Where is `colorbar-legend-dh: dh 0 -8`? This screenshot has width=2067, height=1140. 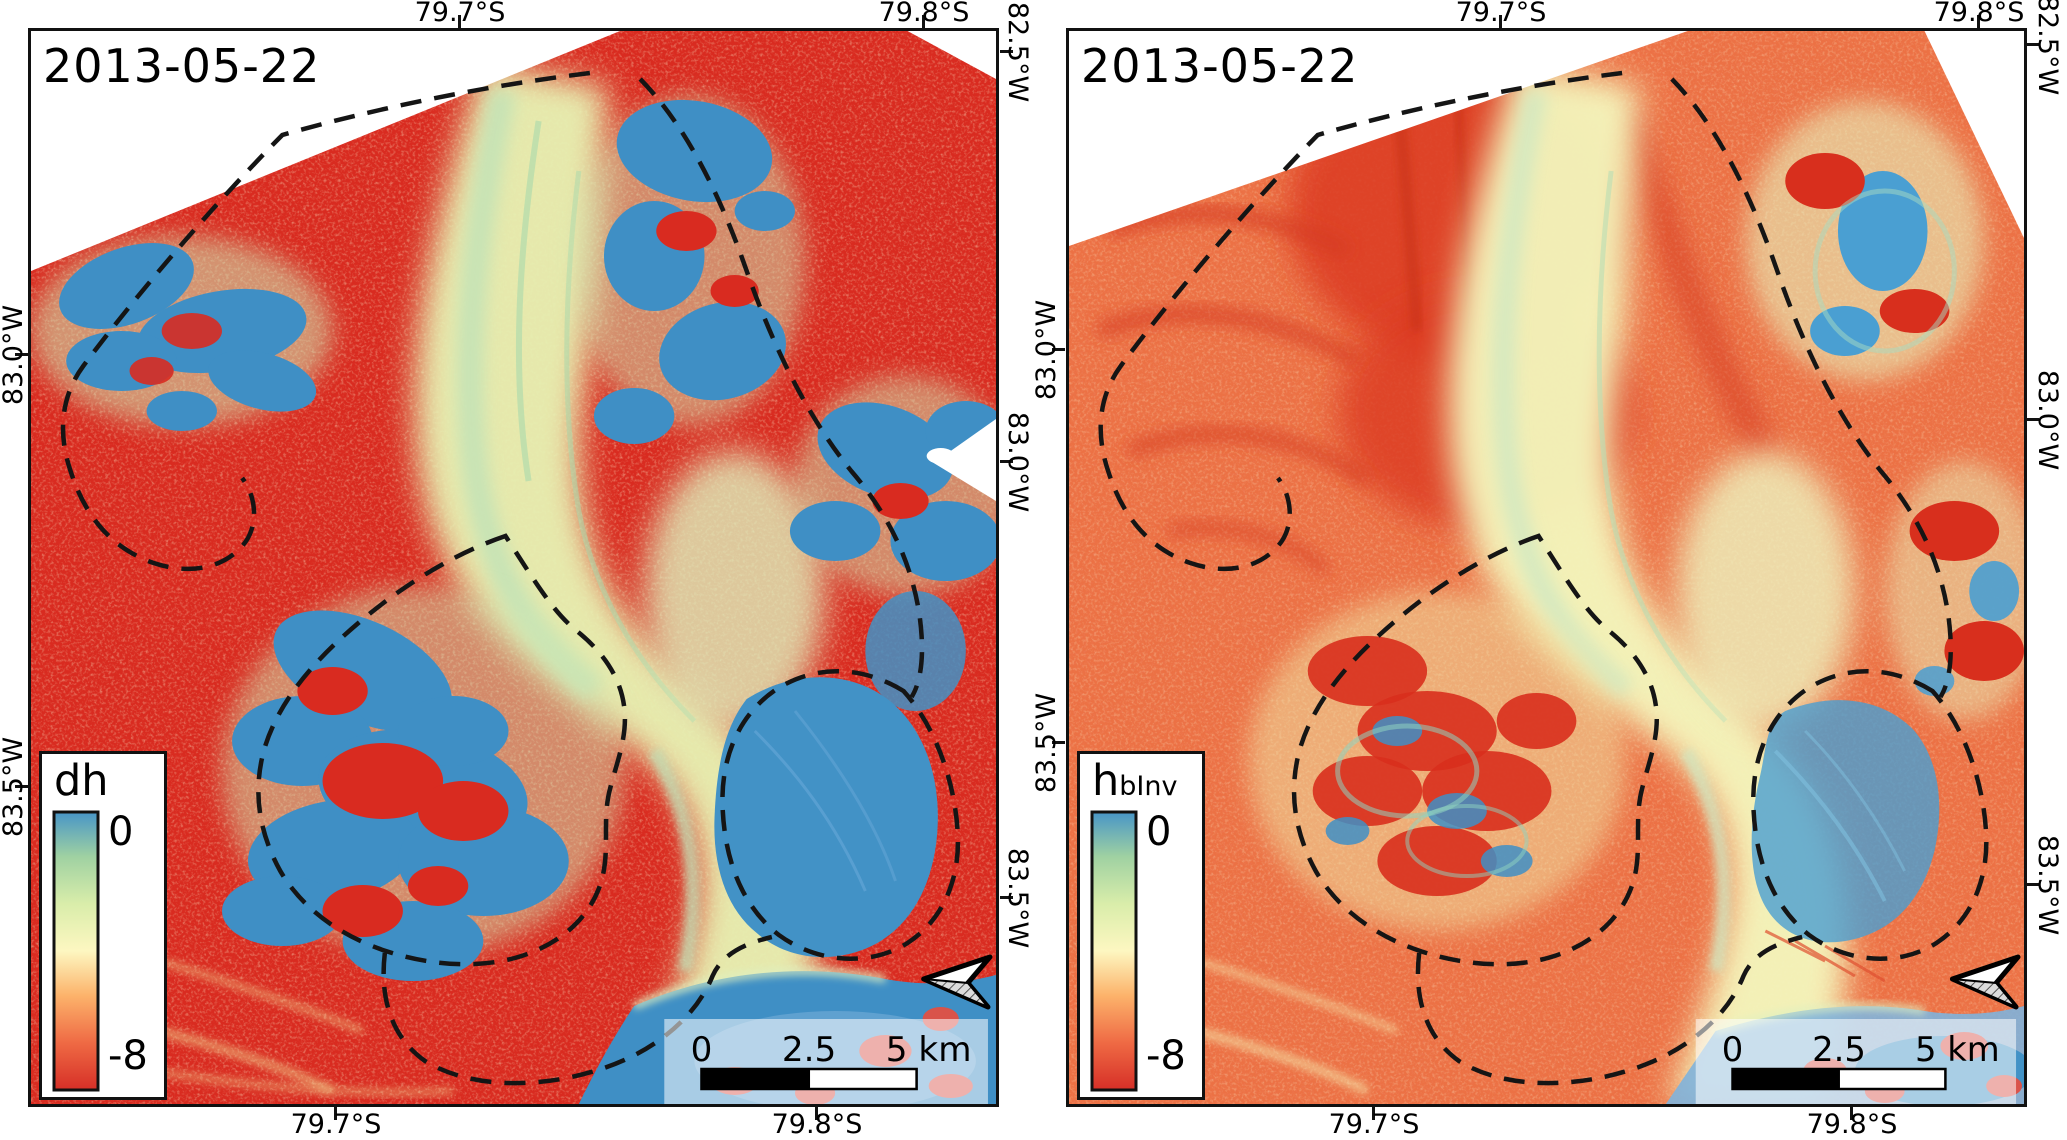 colorbar-legend-dh: dh 0 -8 is located at coordinates (103, 925).